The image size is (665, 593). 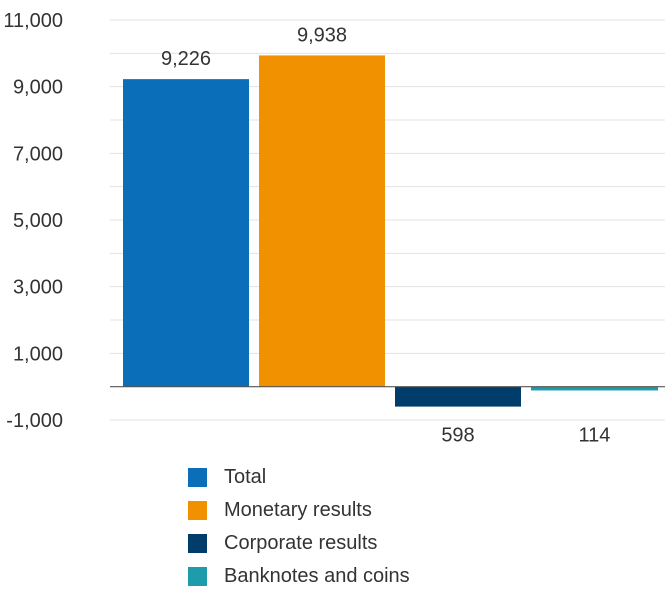 What do you see at coordinates (38, 288) in the screenshot?
I see `y-tick-label: 3,000` at bounding box center [38, 288].